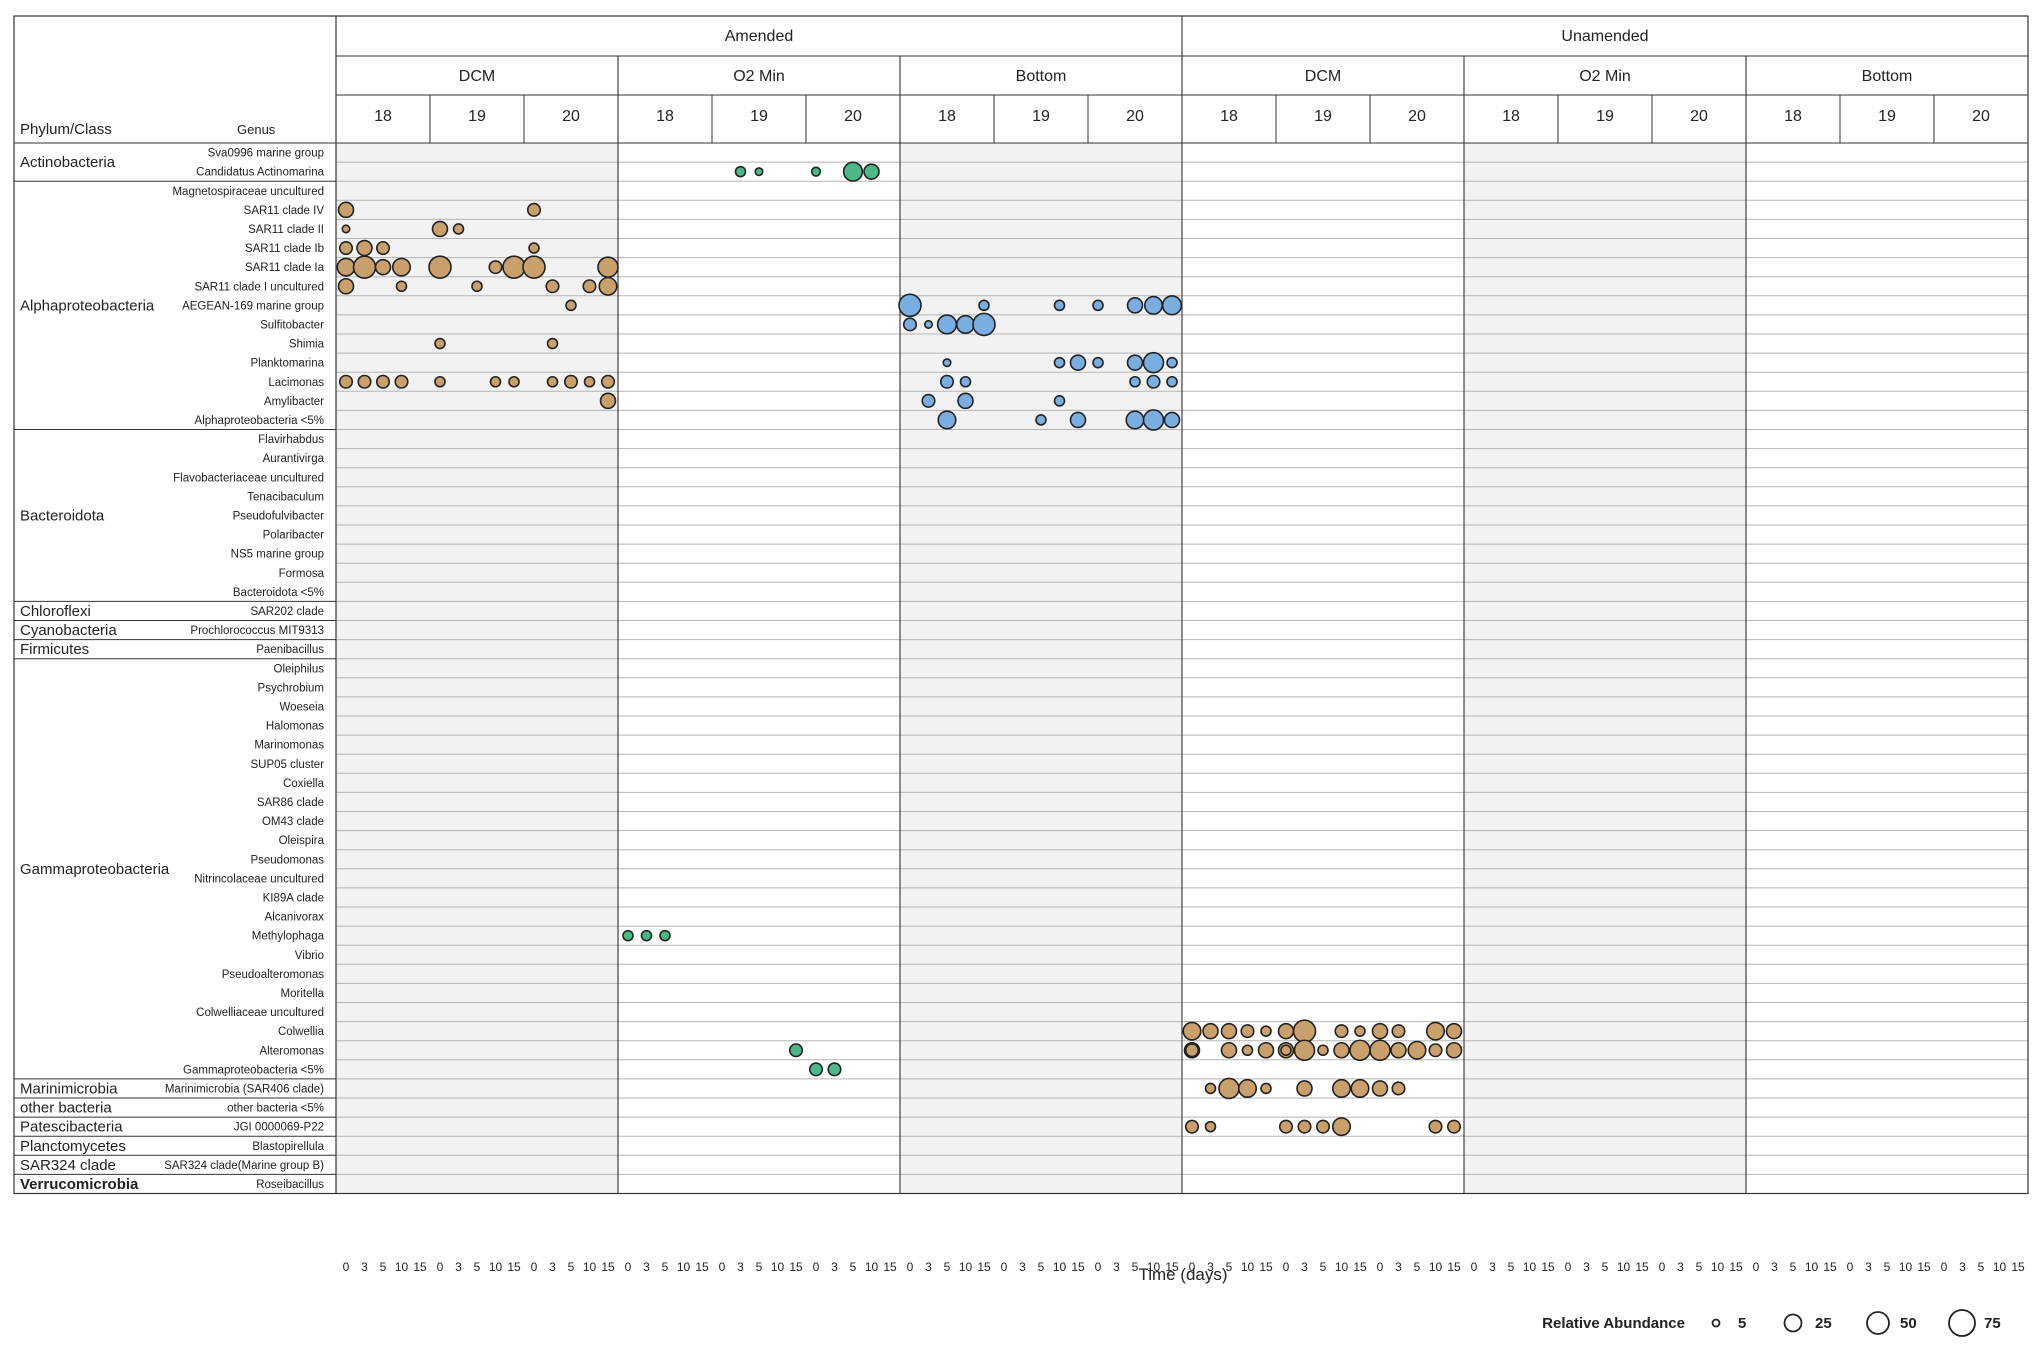 The image size is (2042, 1355). I want to click on genus-label: Gammaproteobacteria <5%, so click(253, 1070).